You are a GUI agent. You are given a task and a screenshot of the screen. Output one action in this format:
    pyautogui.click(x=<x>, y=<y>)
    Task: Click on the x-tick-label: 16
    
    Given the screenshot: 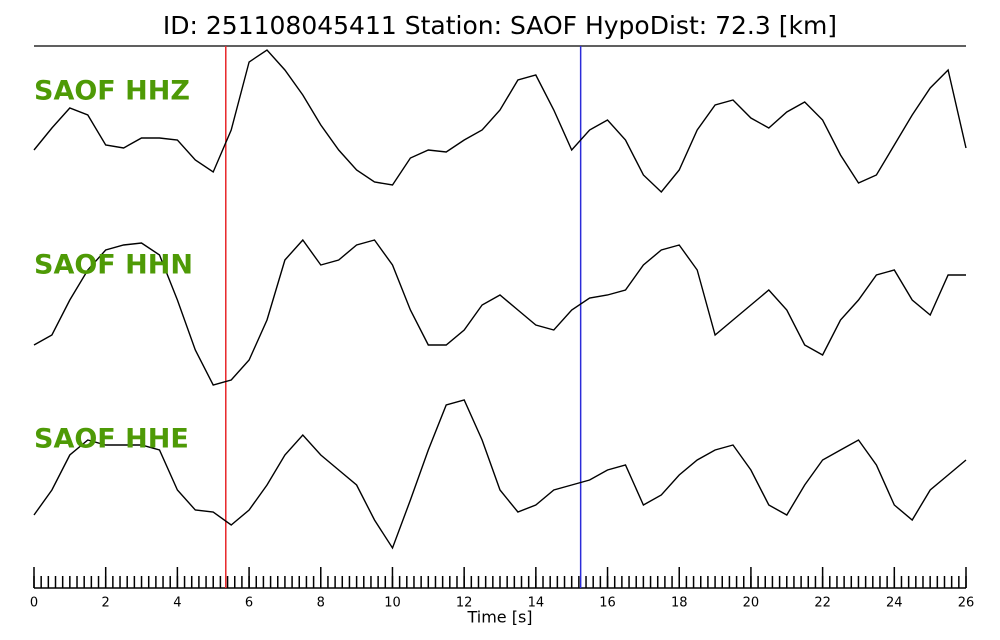 What is the action you would take?
    pyautogui.click(x=607, y=603)
    